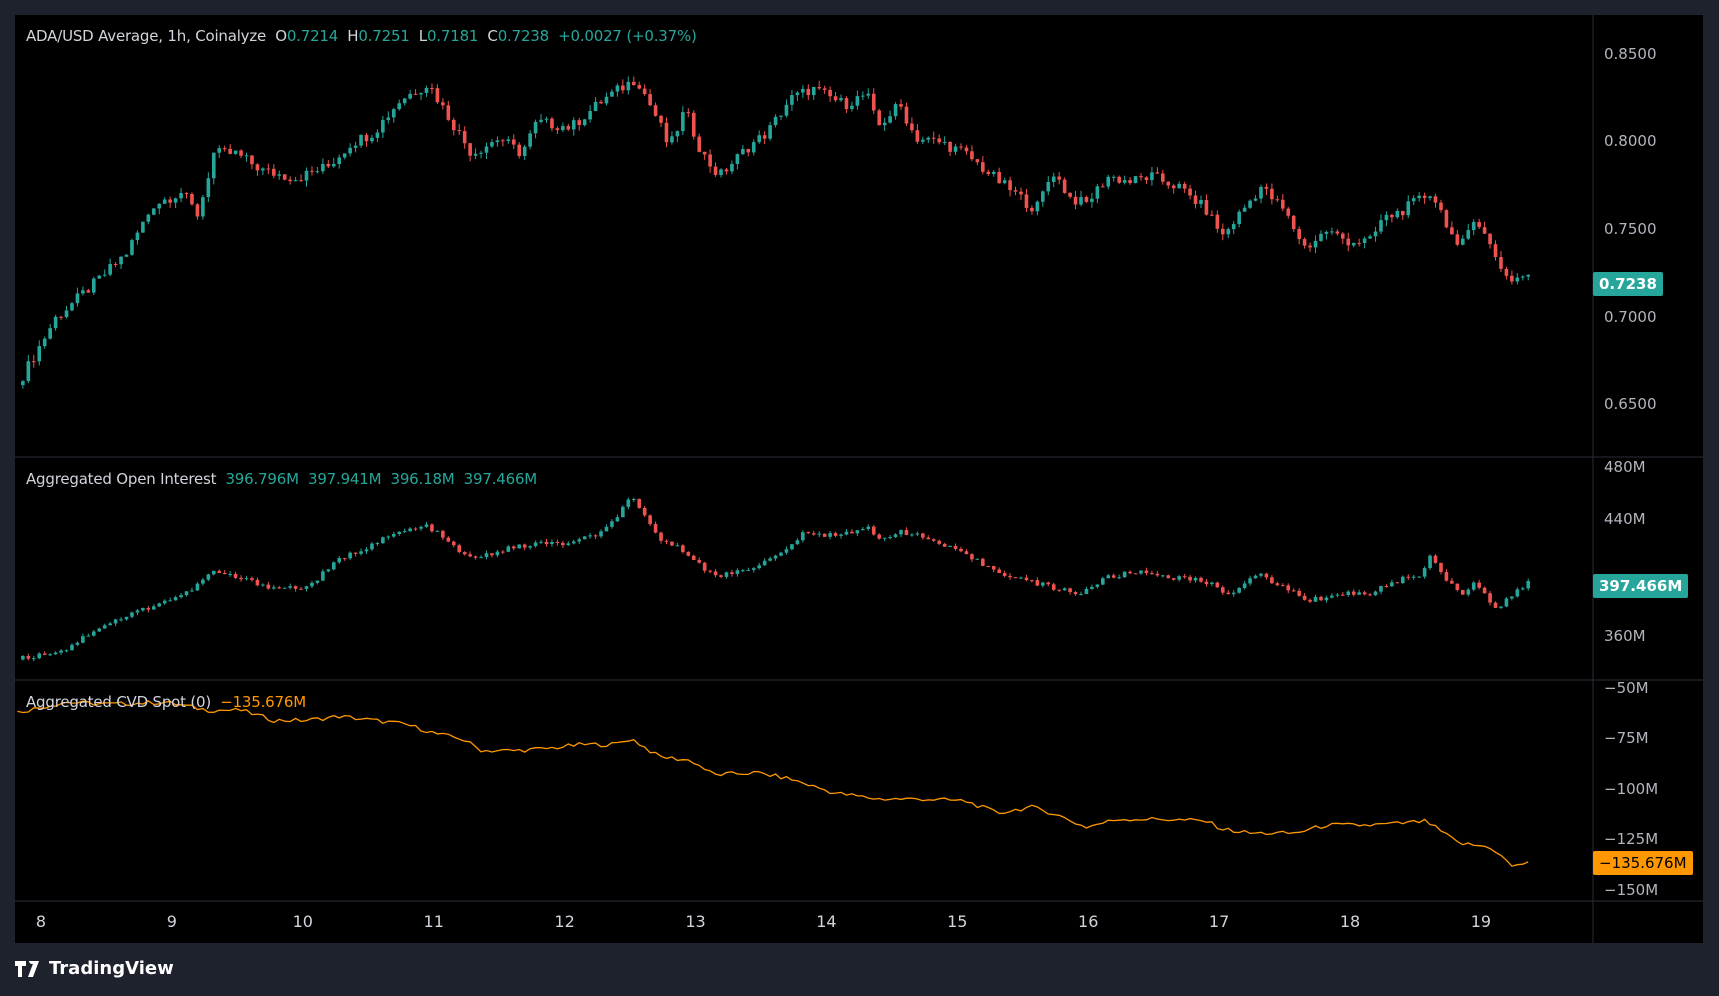 The image size is (1719, 996). I want to click on x-tick-label: 14, so click(826, 921).